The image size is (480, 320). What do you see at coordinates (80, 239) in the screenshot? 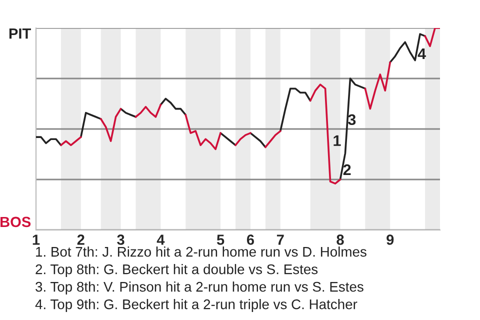
I see `x-tick-label: 2` at bounding box center [80, 239].